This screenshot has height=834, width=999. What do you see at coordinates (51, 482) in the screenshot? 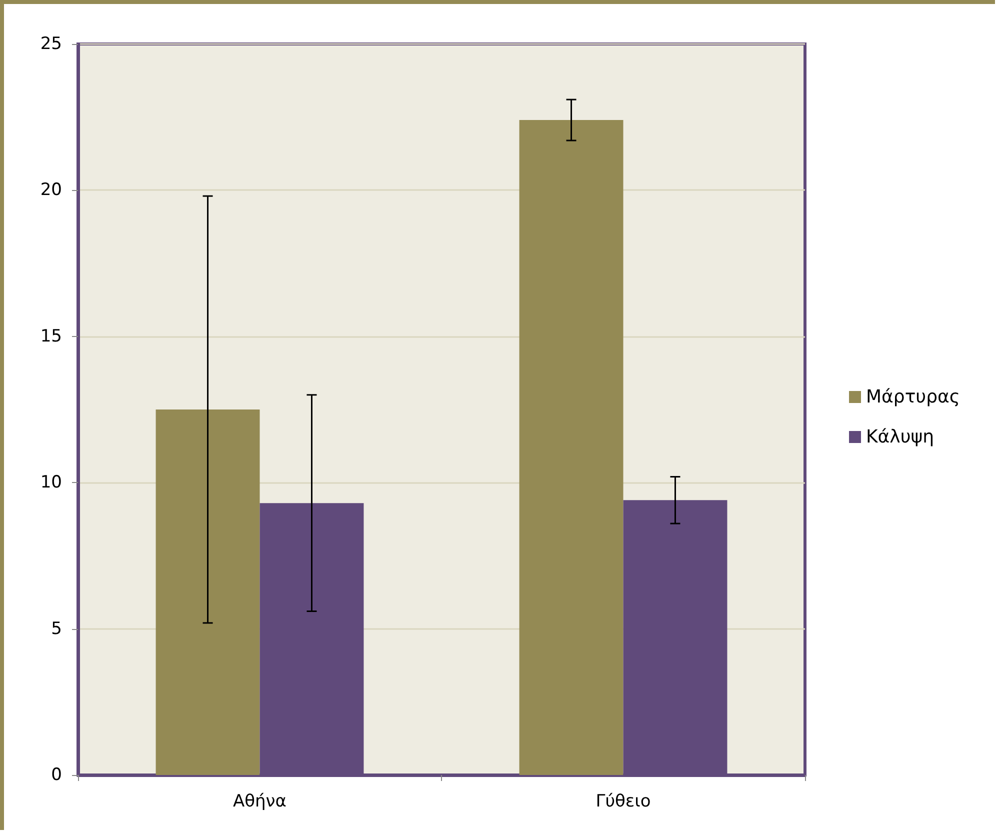
I see `y-tick-label: 10` at bounding box center [51, 482].